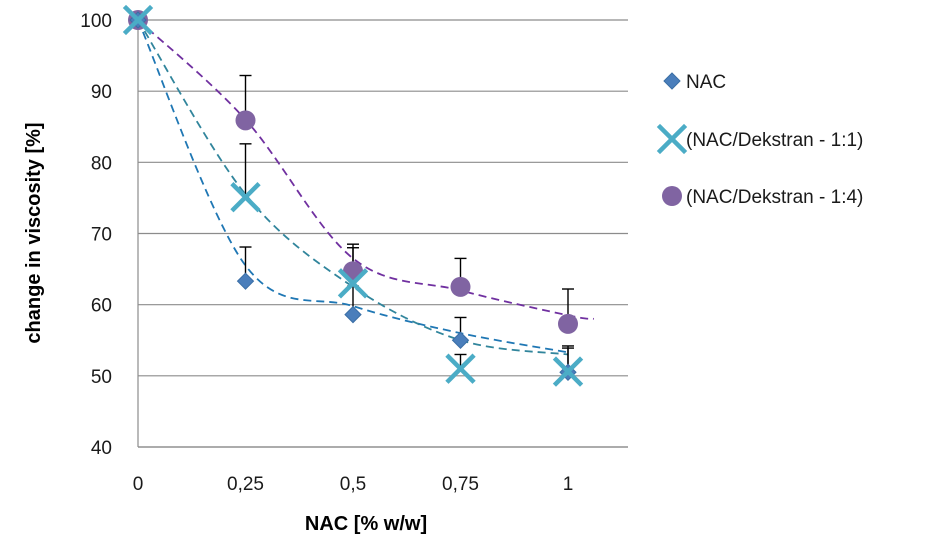 The height and width of the screenshot is (544, 927). I want to click on x-tick-label: 1, so click(568, 484).